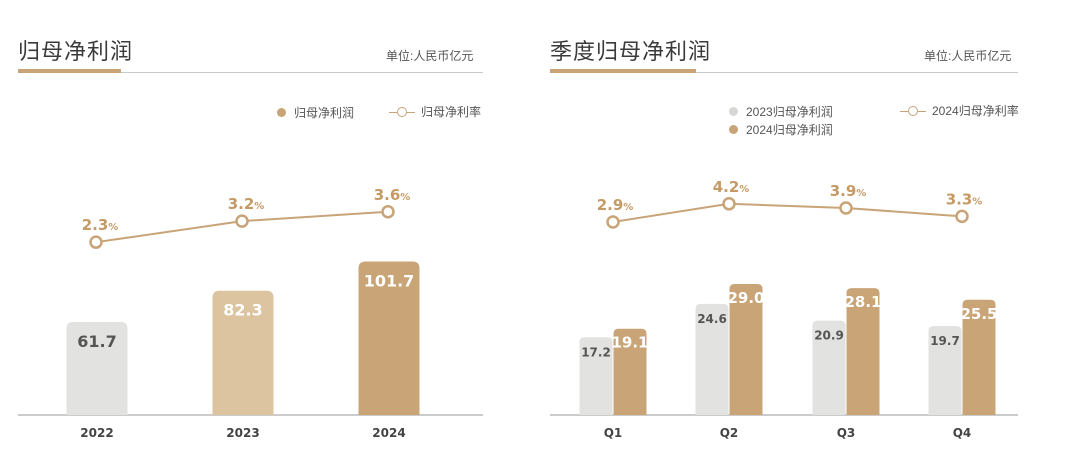 The image size is (1080, 456). I want to click on bar-value-label: 29.0, so click(745, 298).